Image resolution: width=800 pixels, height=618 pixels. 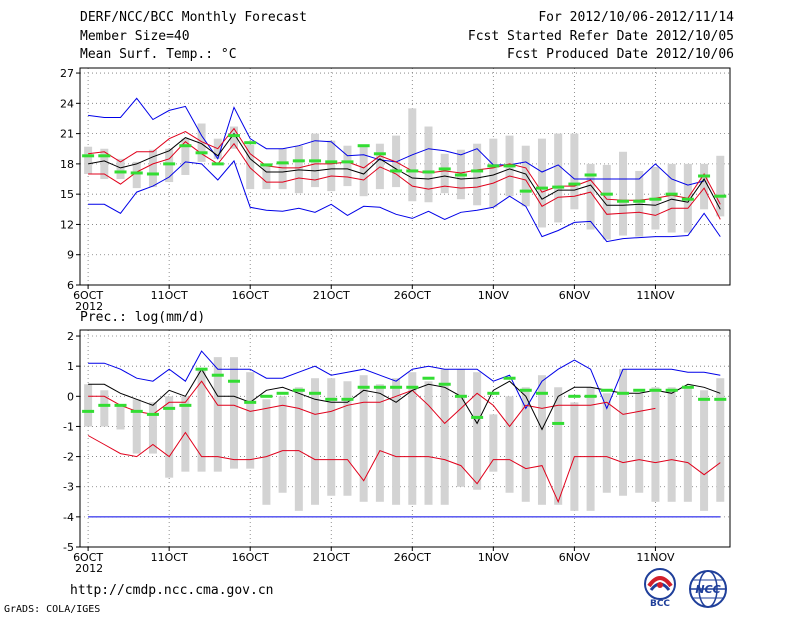 I want to click on y-tick-label: 12, so click(x=67, y=224).